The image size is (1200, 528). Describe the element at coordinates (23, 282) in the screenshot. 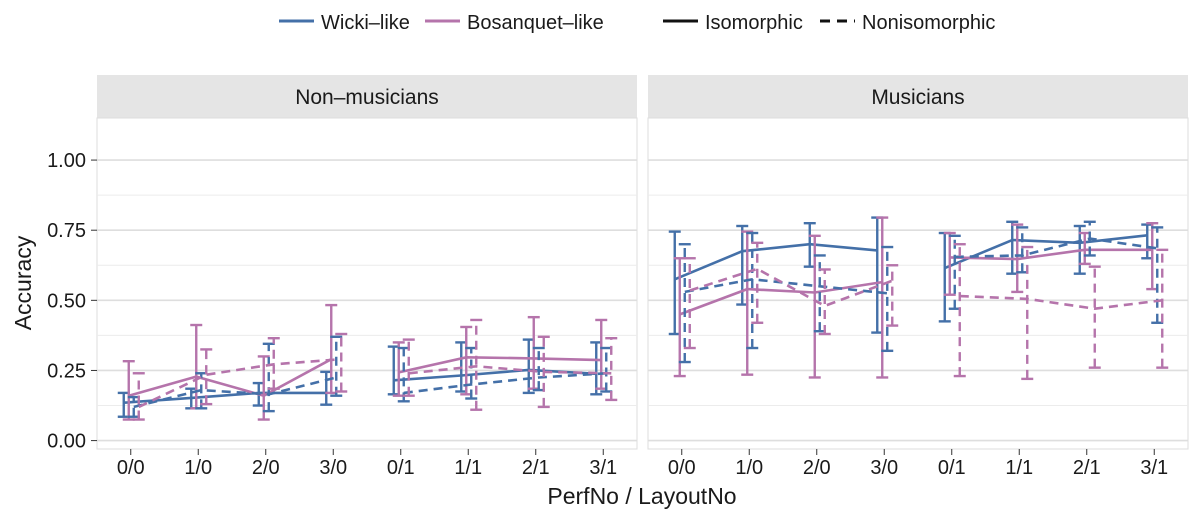

I see `y-axis-title: Accuracy` at that location.